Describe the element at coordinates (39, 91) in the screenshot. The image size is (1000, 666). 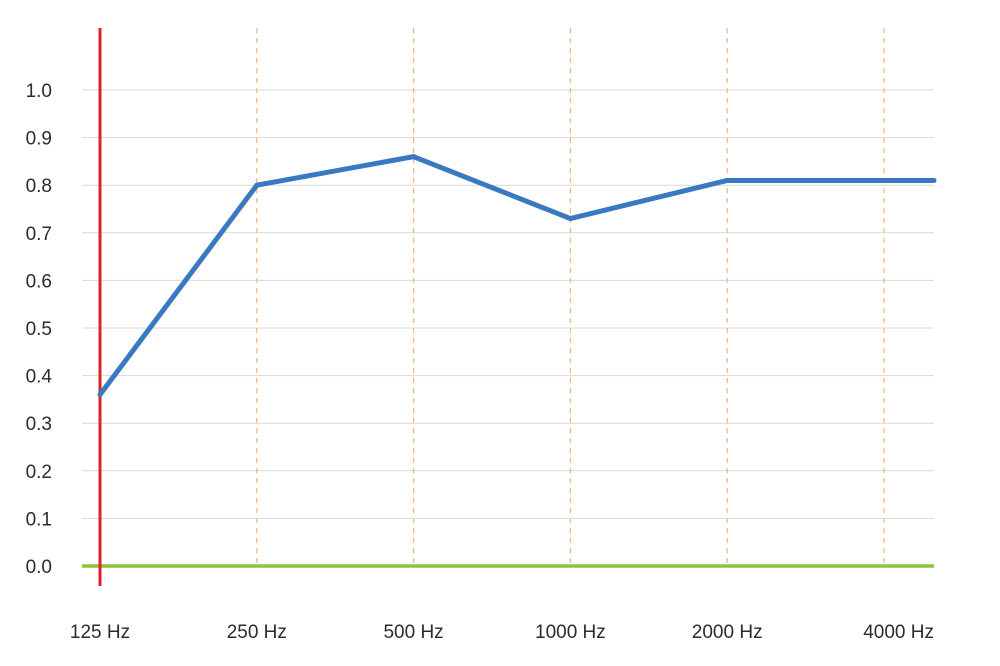
I see `y-tick-label: 1.0` at that location.